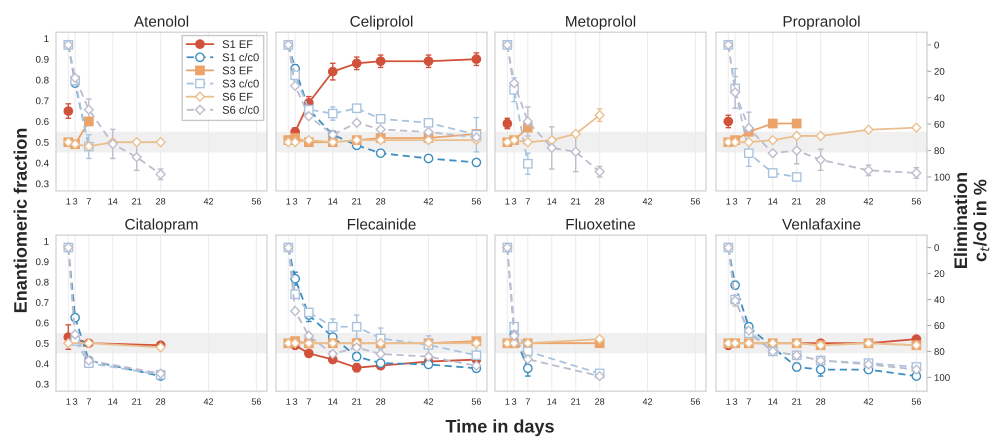 Image resolution: width=1000 pixels, height=441 pixels. I want to click on chart-title: Venlafaxine, so click(821, 224).